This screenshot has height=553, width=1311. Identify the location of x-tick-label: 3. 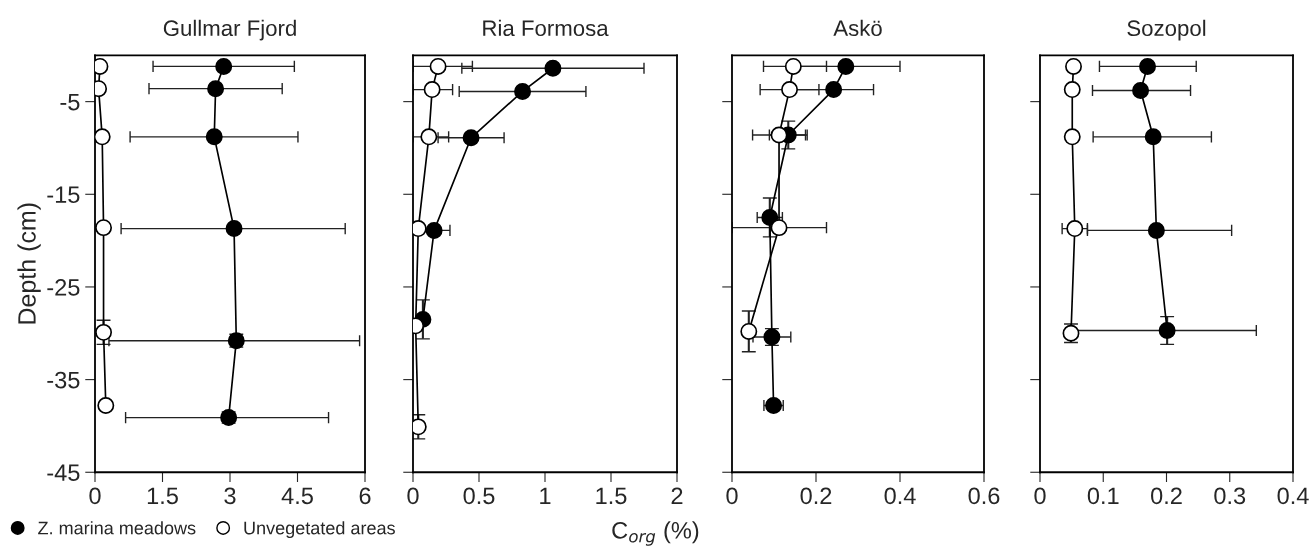
(230, 496).